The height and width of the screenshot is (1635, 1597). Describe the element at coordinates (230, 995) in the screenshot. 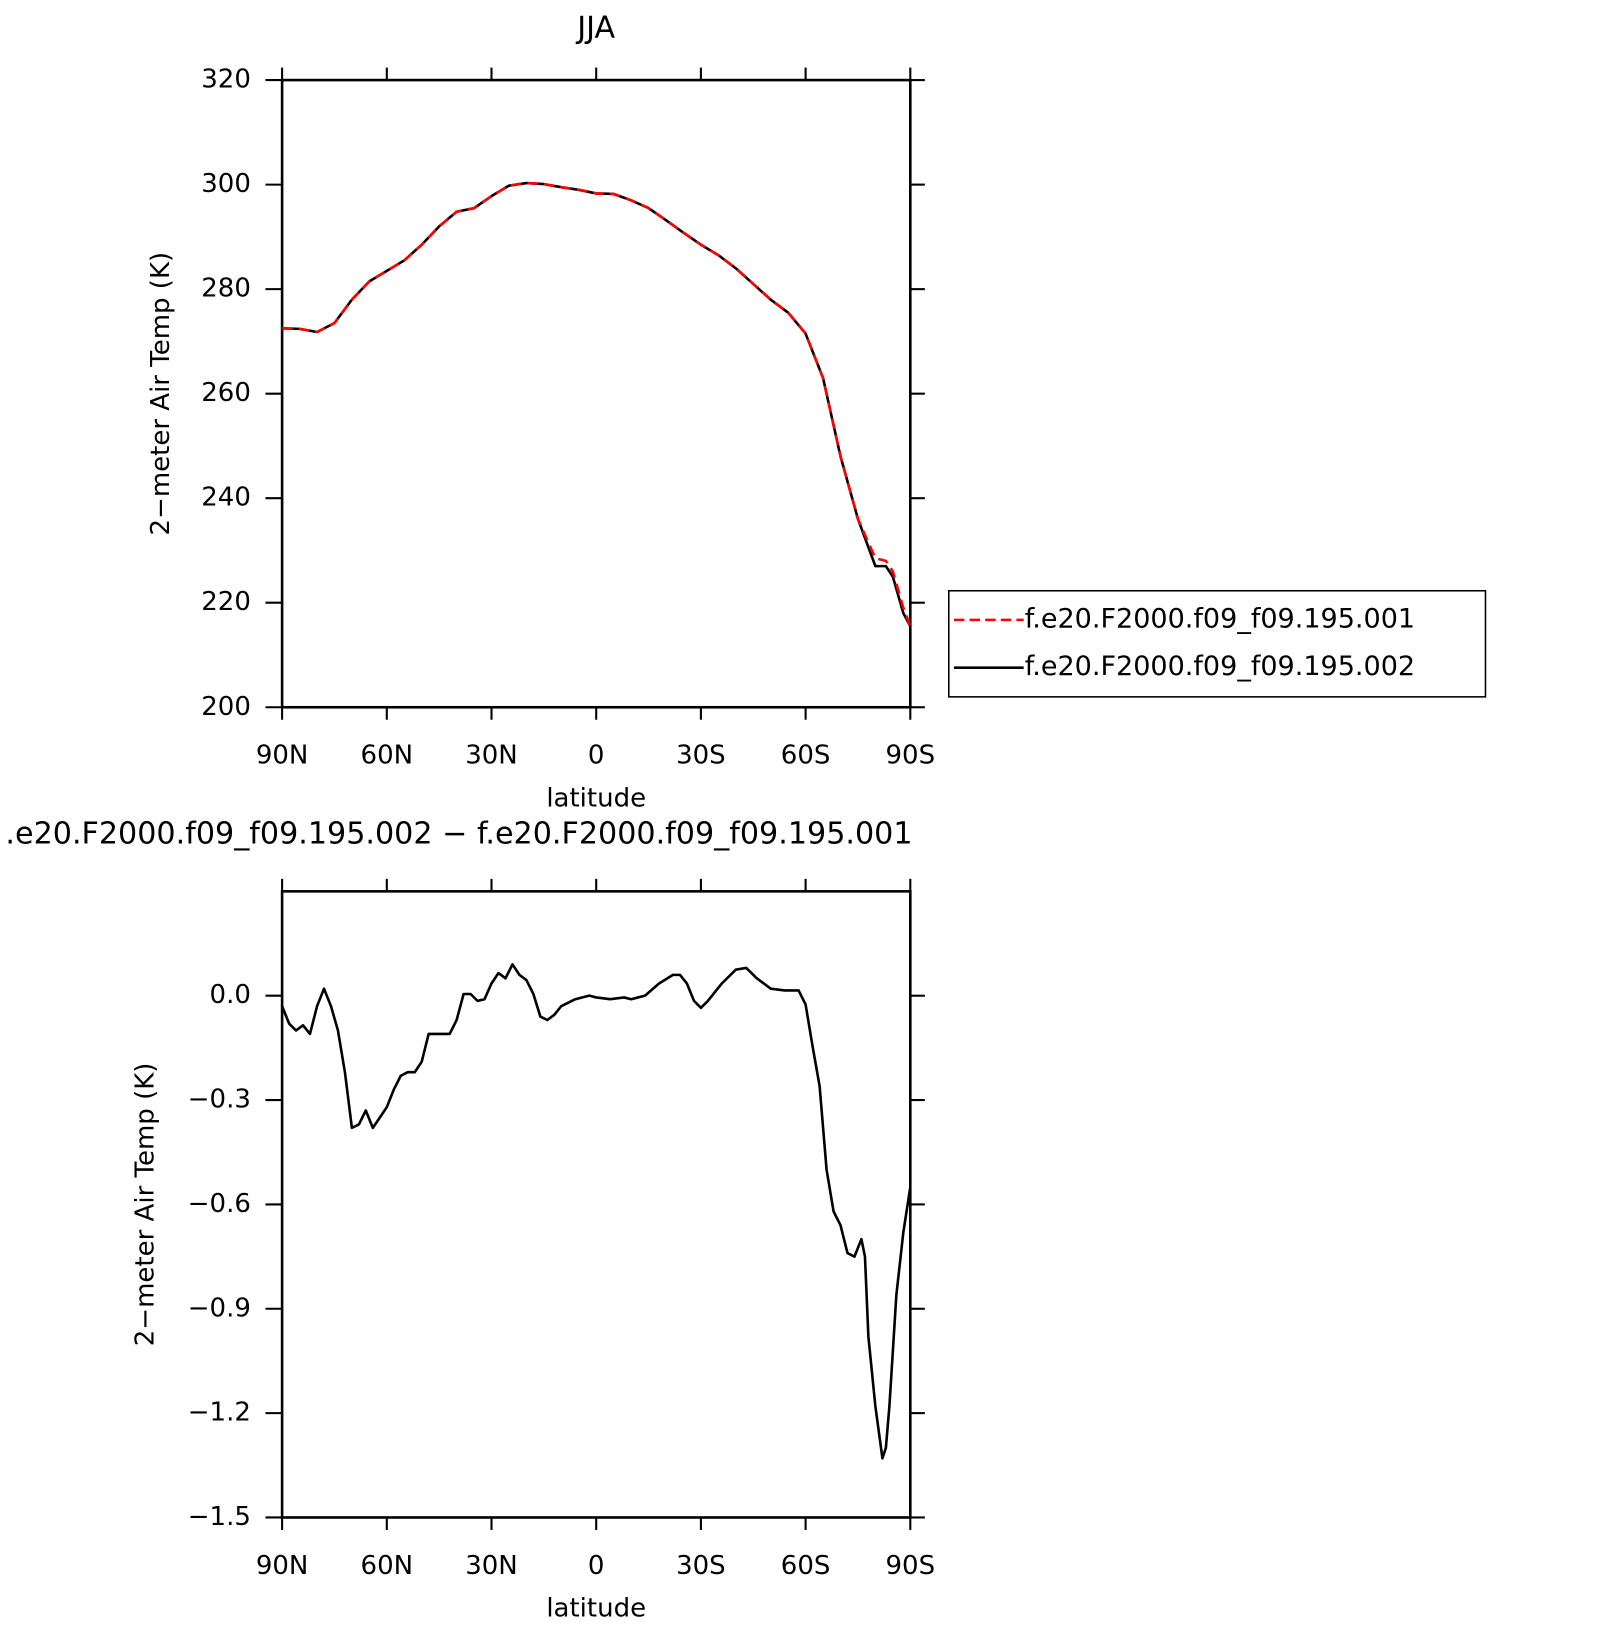

I see `y-tick-label: 0.0` at that location.